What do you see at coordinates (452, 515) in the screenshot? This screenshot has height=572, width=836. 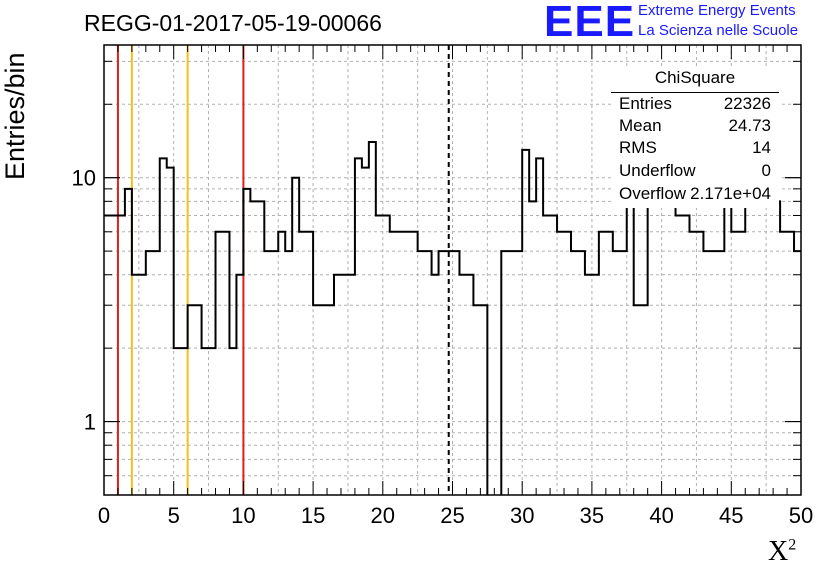 I see `x-tick-label: 25` at bounding box center [452, 515].